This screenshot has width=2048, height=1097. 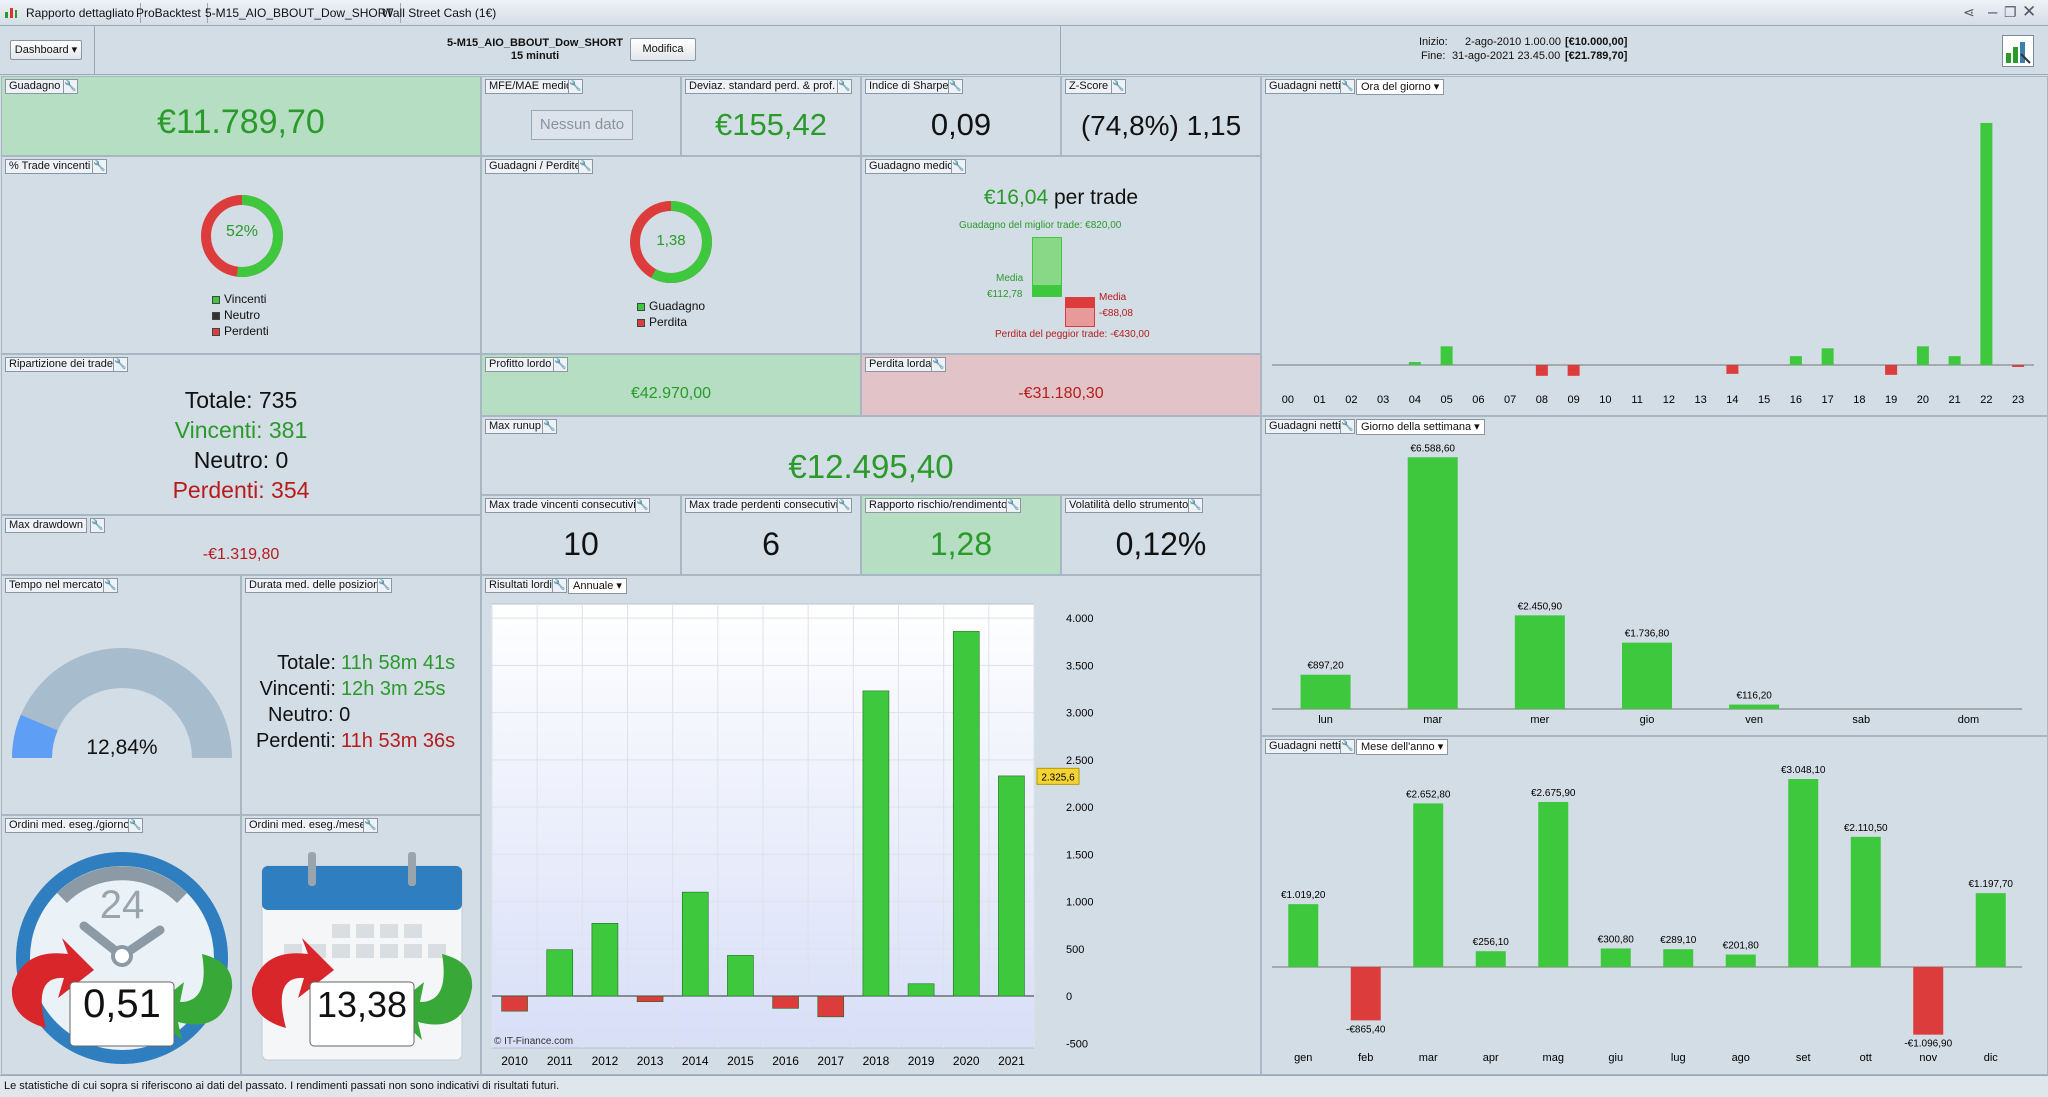 What do you see at coordinates (535, 166) in the screenshot?
I see `panel-title: Guadagni / Perdite` at bounding box center [535, 166].